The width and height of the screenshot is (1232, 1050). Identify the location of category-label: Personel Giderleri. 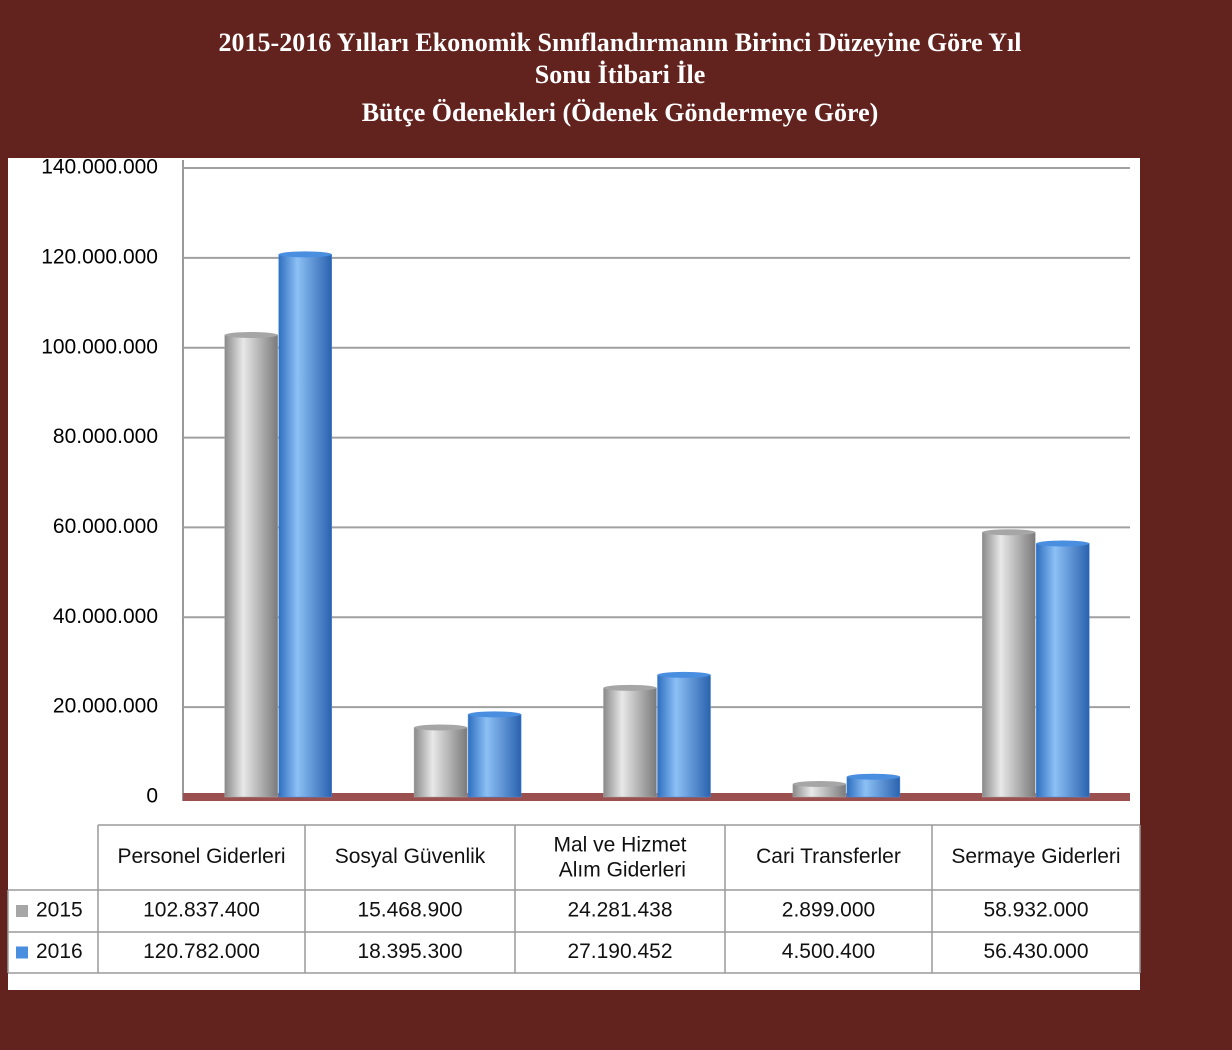
(201, 856).